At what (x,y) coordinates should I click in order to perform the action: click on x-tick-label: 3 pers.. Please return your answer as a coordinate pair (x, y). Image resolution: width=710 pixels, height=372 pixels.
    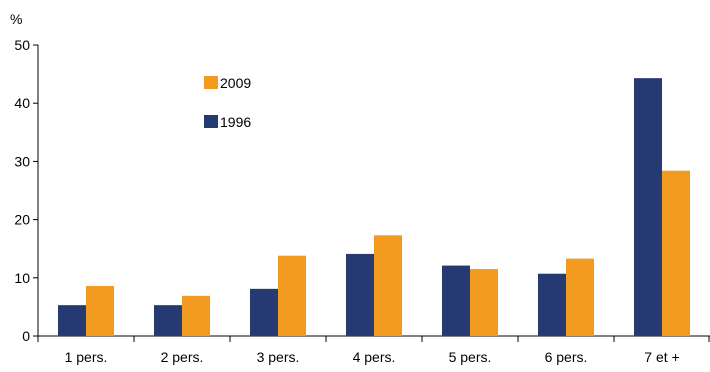
    Looking at the image, I should click on (278, 357).